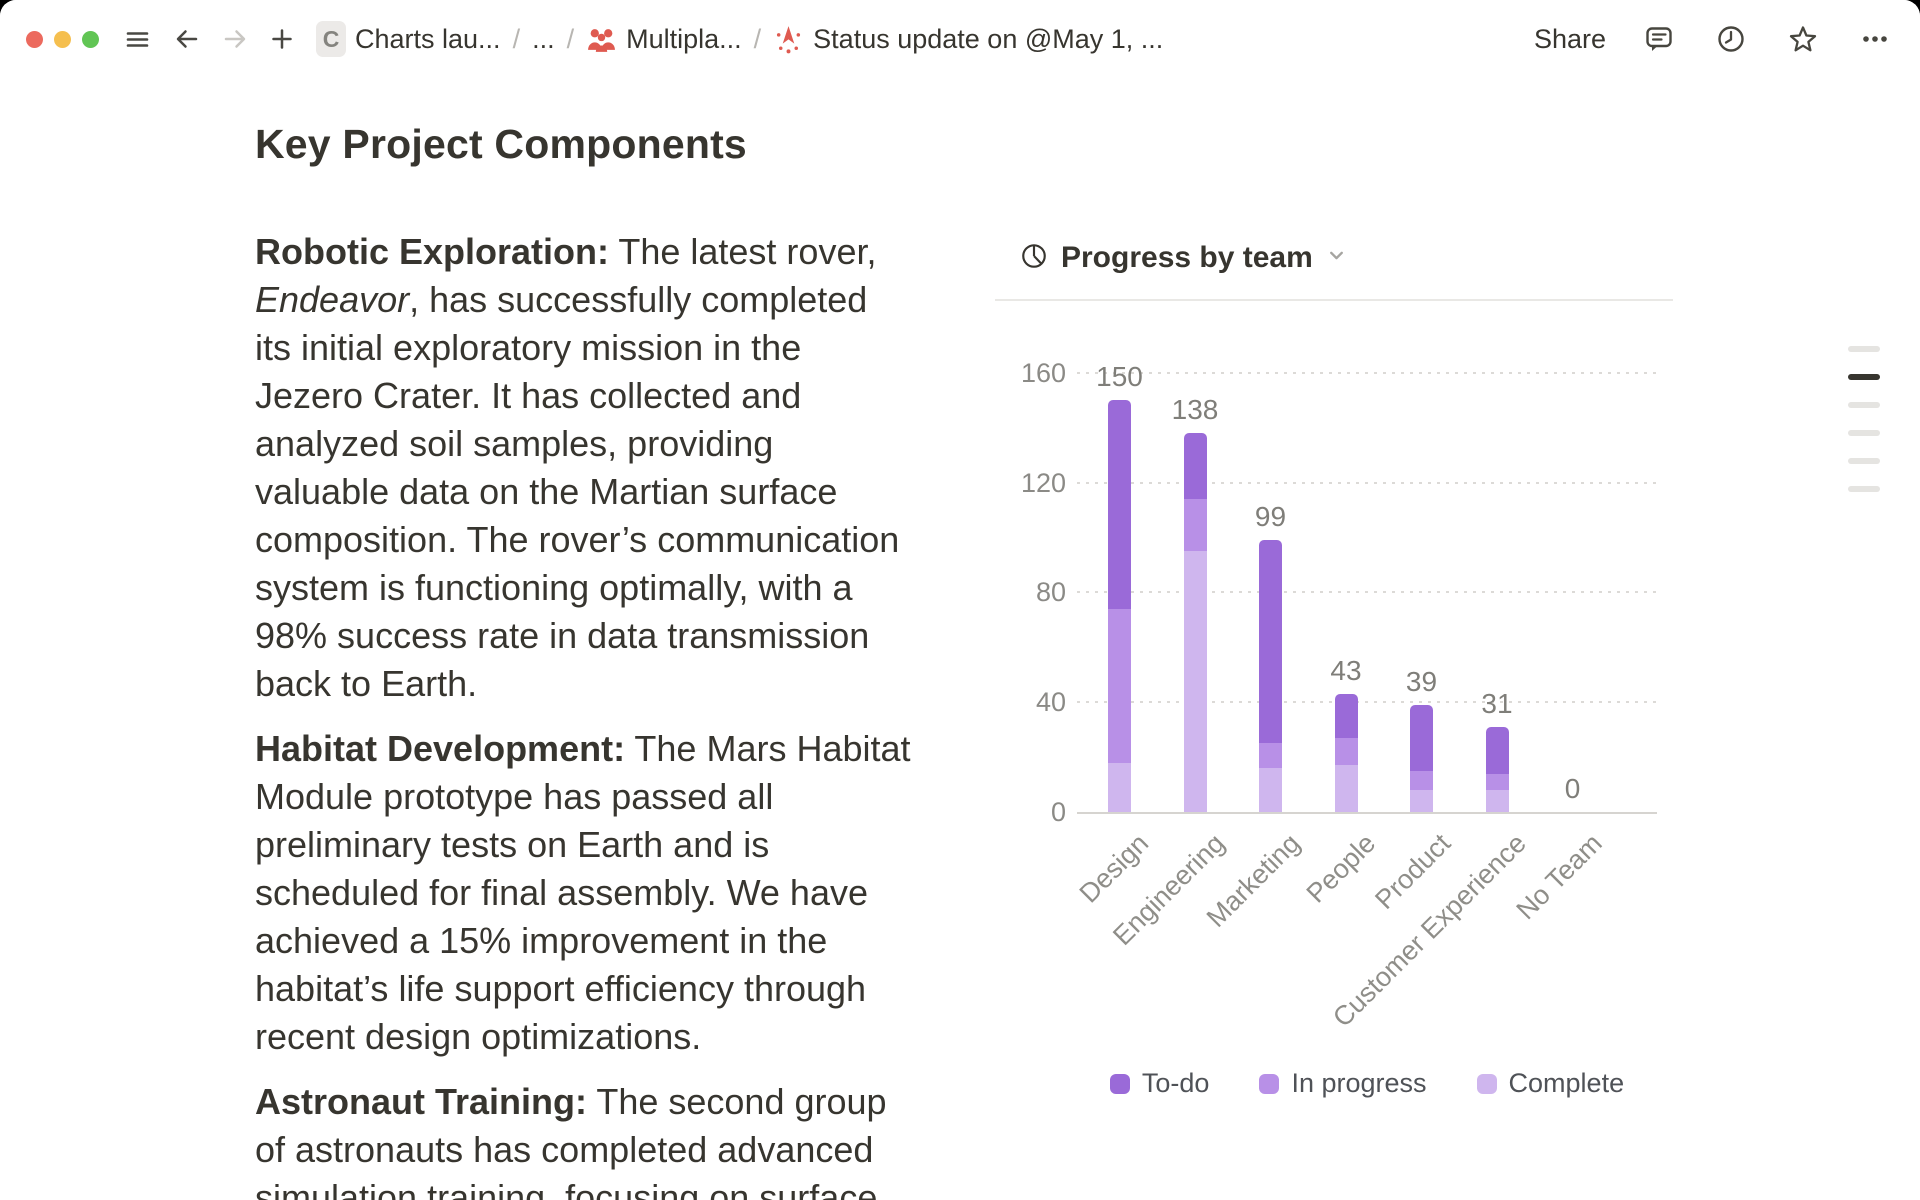 Image resolution: width=1920 pixels, height=1200 pixels. I want to click on chart-legend: To-do In progress Complete, so click(1367, 1083).